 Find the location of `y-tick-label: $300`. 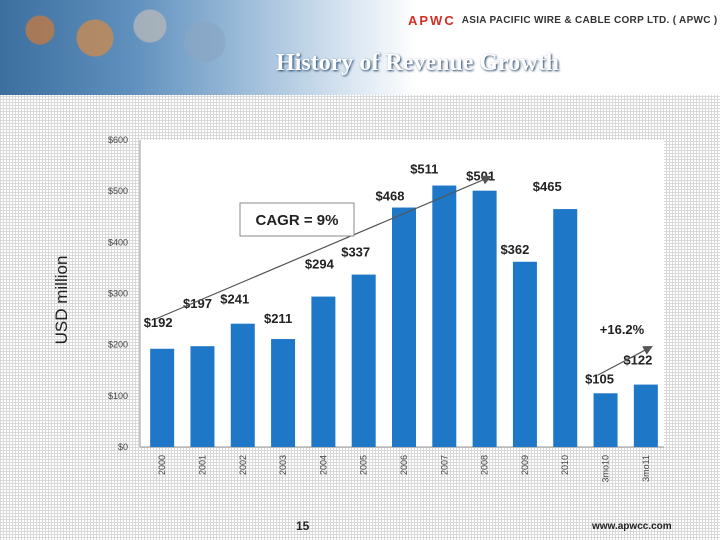

y-tick-label: $300 is located at coordinates (118, 294).